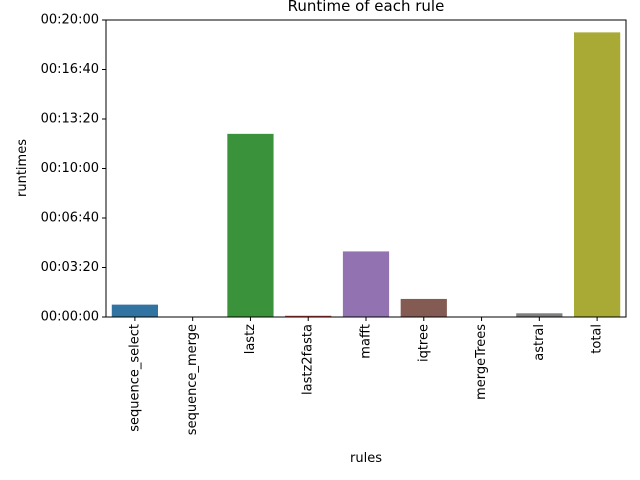  Describe the element at coordinates (366, 341) in the screenshot. I see `x-tick-label-mafft: mafft` at that location.